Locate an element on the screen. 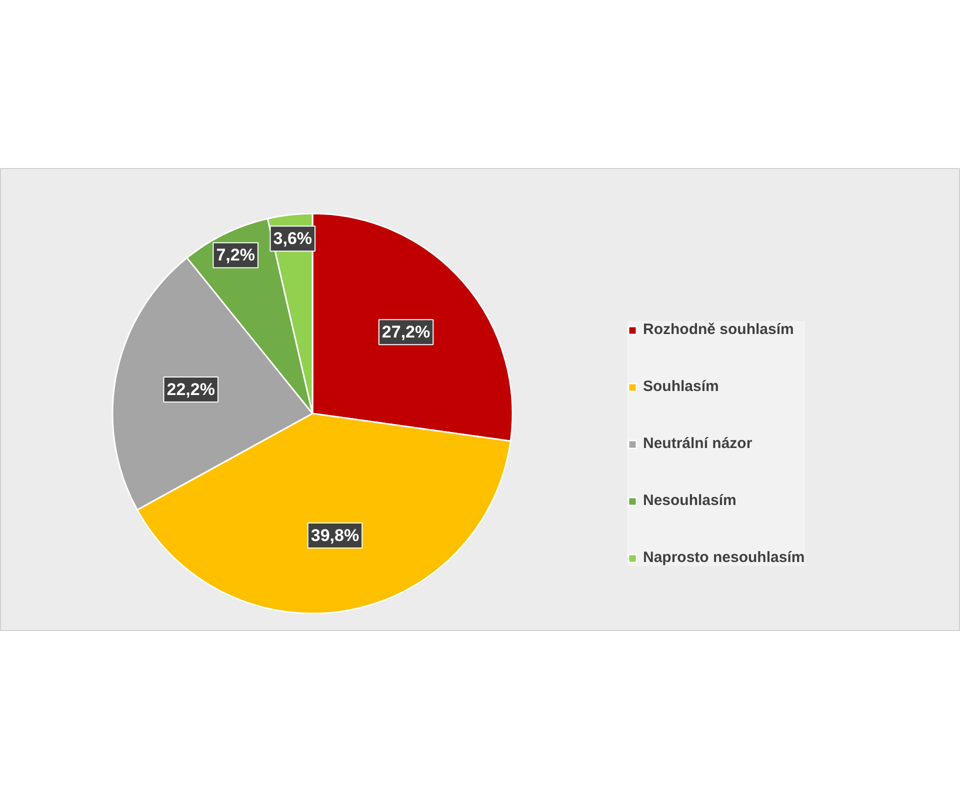 This screenshot has height=800, width=960. data-label: 39,8% is located at coordinates (335, 535).